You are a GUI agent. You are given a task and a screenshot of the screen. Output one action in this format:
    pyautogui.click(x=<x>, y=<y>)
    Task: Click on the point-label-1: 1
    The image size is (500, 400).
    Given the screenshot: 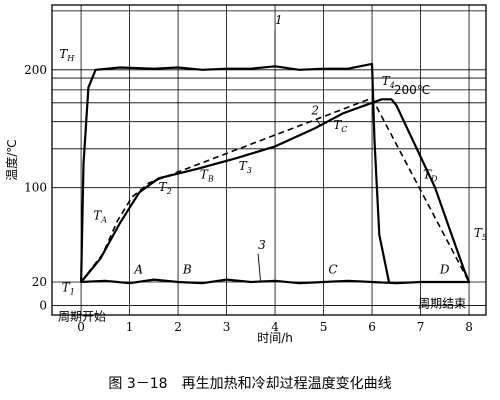 What is the action you would take?
    pyautogui.click(x=279, y=20)
    